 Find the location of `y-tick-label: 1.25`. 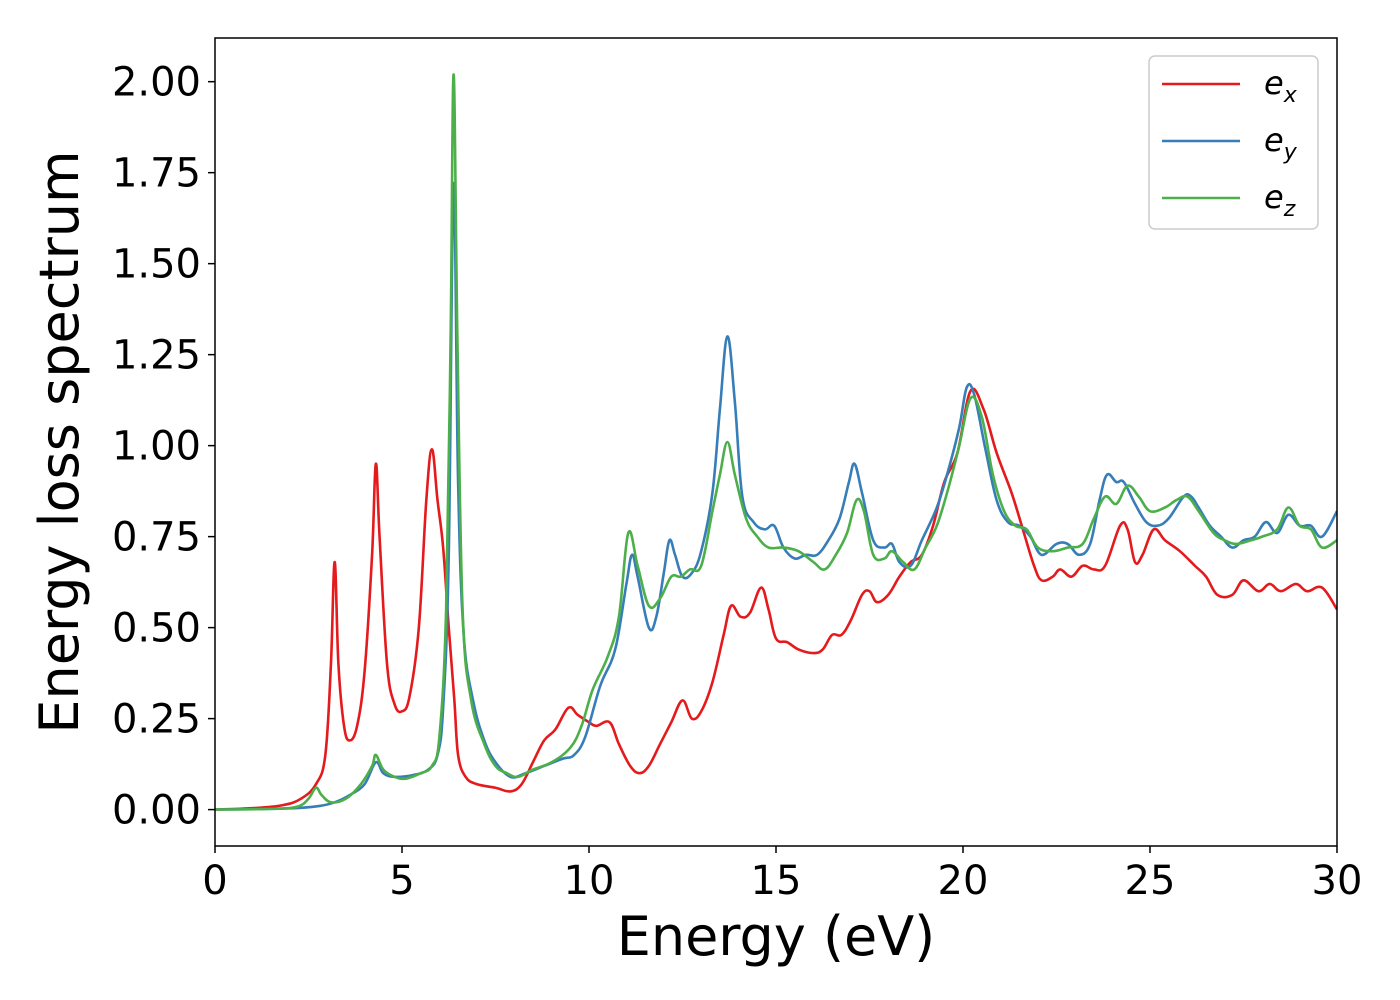

y-tick-label: 1.25 is located at coordinates (156, 356).